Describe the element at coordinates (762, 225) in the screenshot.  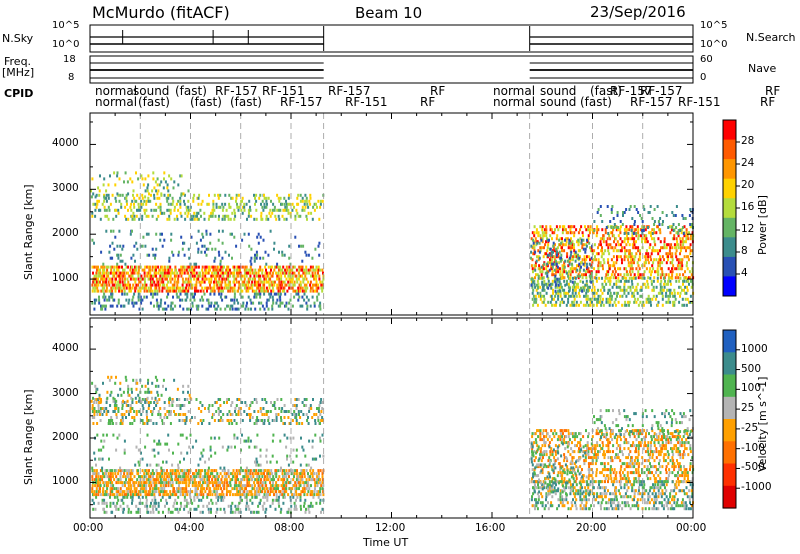
I see `power-colorbar-label: Power [dB]` at that location.